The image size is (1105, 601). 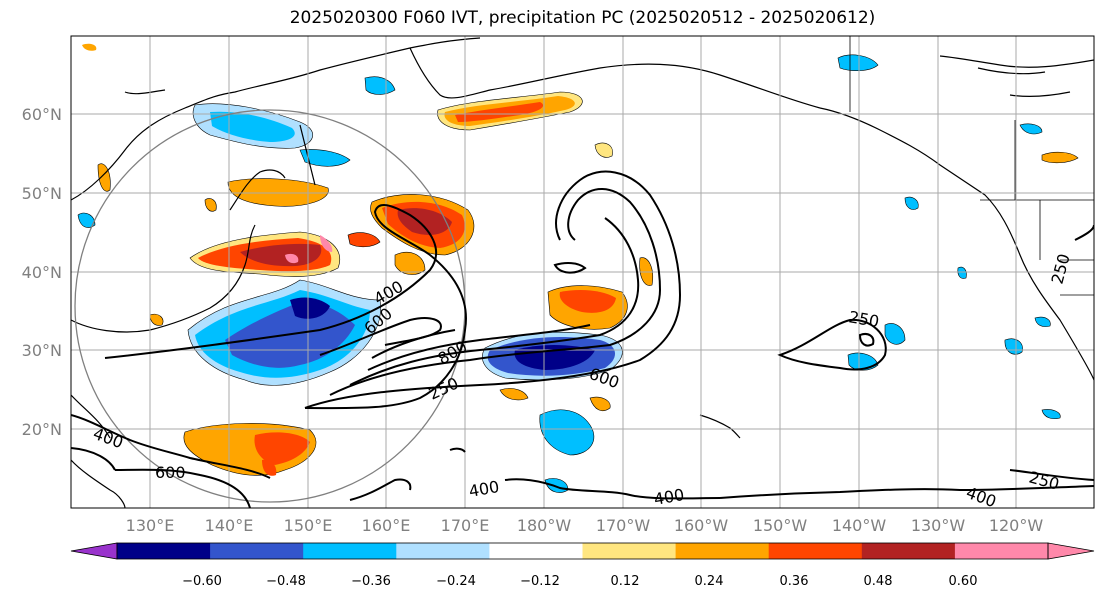 What do you see at coordinates (878, 581) in the screenshot?
I see `colorbar-tick-label: 0.48` at bounding box center [878, 581].